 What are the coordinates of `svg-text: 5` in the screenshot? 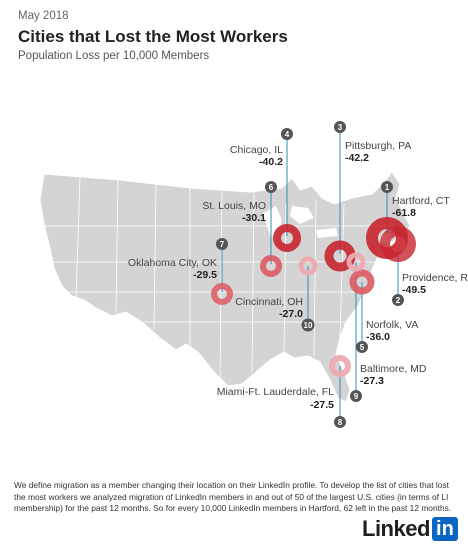 It's located at (362, 347).